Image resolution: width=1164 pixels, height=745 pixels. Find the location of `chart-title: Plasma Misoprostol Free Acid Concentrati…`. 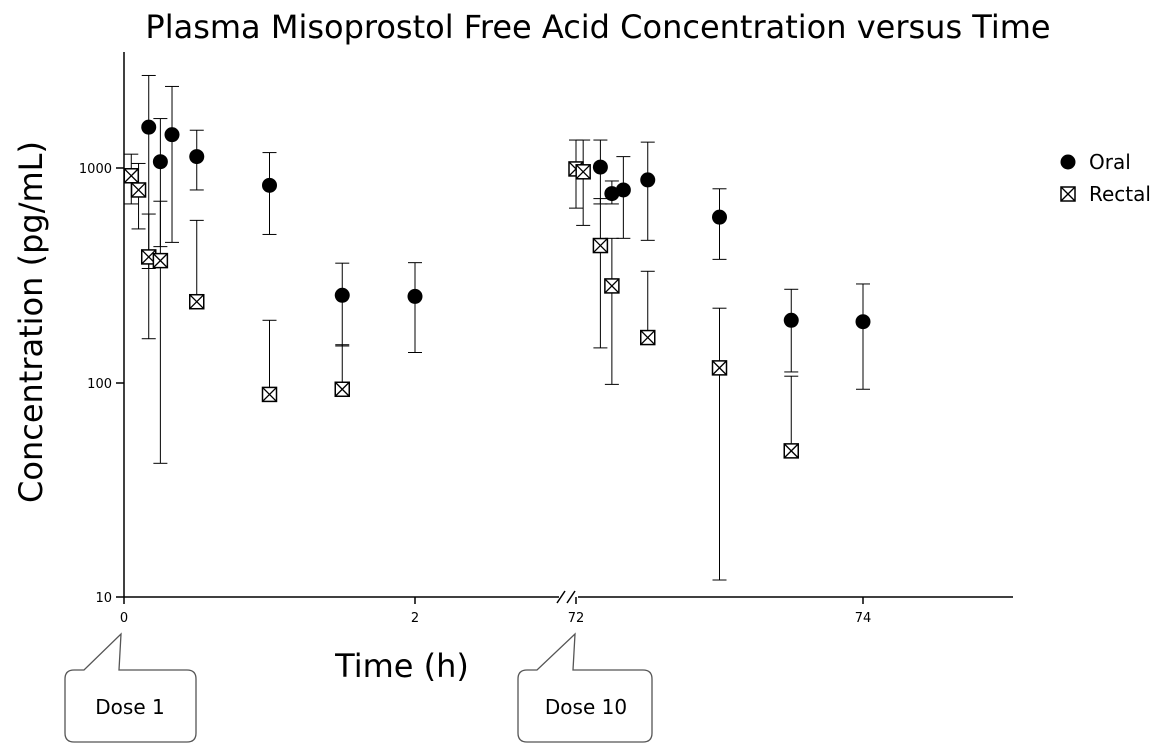

chart-title: Plasma Misoprostol Free Acid Concentrati… is located at coordinates (597, 27).